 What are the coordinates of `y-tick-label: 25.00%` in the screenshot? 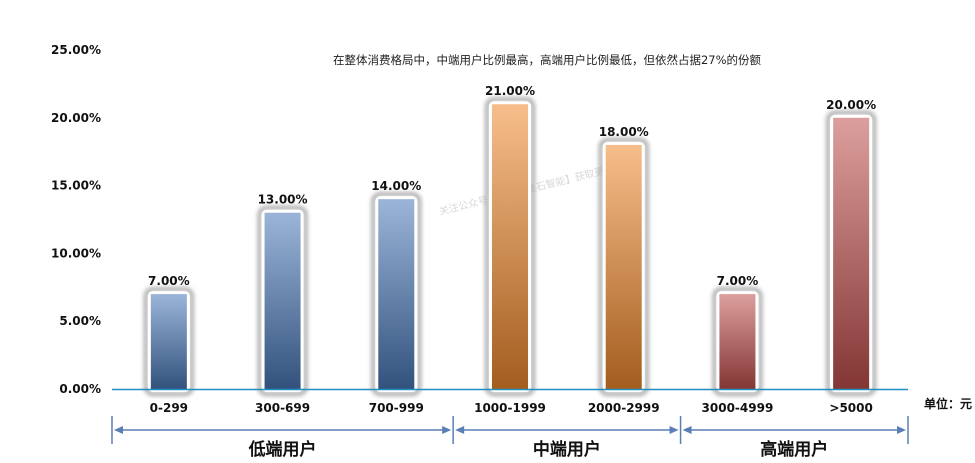 It's located at (76, 50).